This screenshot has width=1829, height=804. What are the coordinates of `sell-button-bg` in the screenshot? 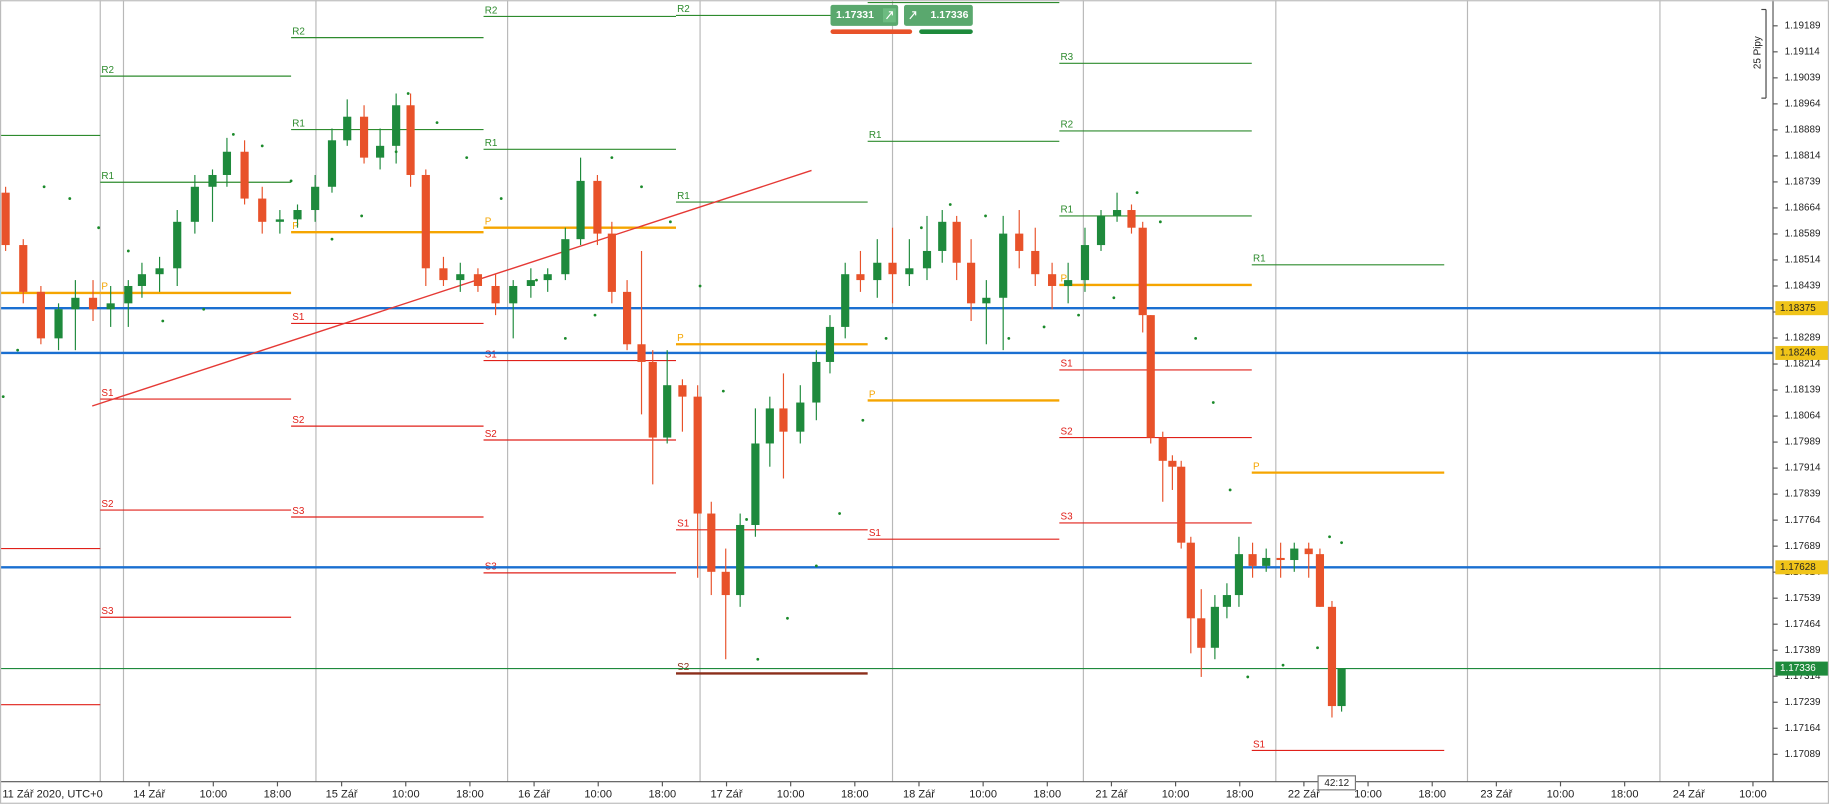 It's located at (864, 15).